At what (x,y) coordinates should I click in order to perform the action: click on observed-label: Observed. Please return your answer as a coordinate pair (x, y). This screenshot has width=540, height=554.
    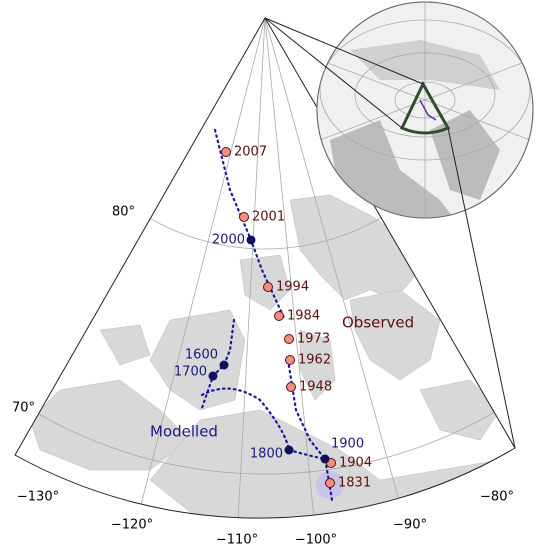
    Looking at the image, I should click on (378, 323).